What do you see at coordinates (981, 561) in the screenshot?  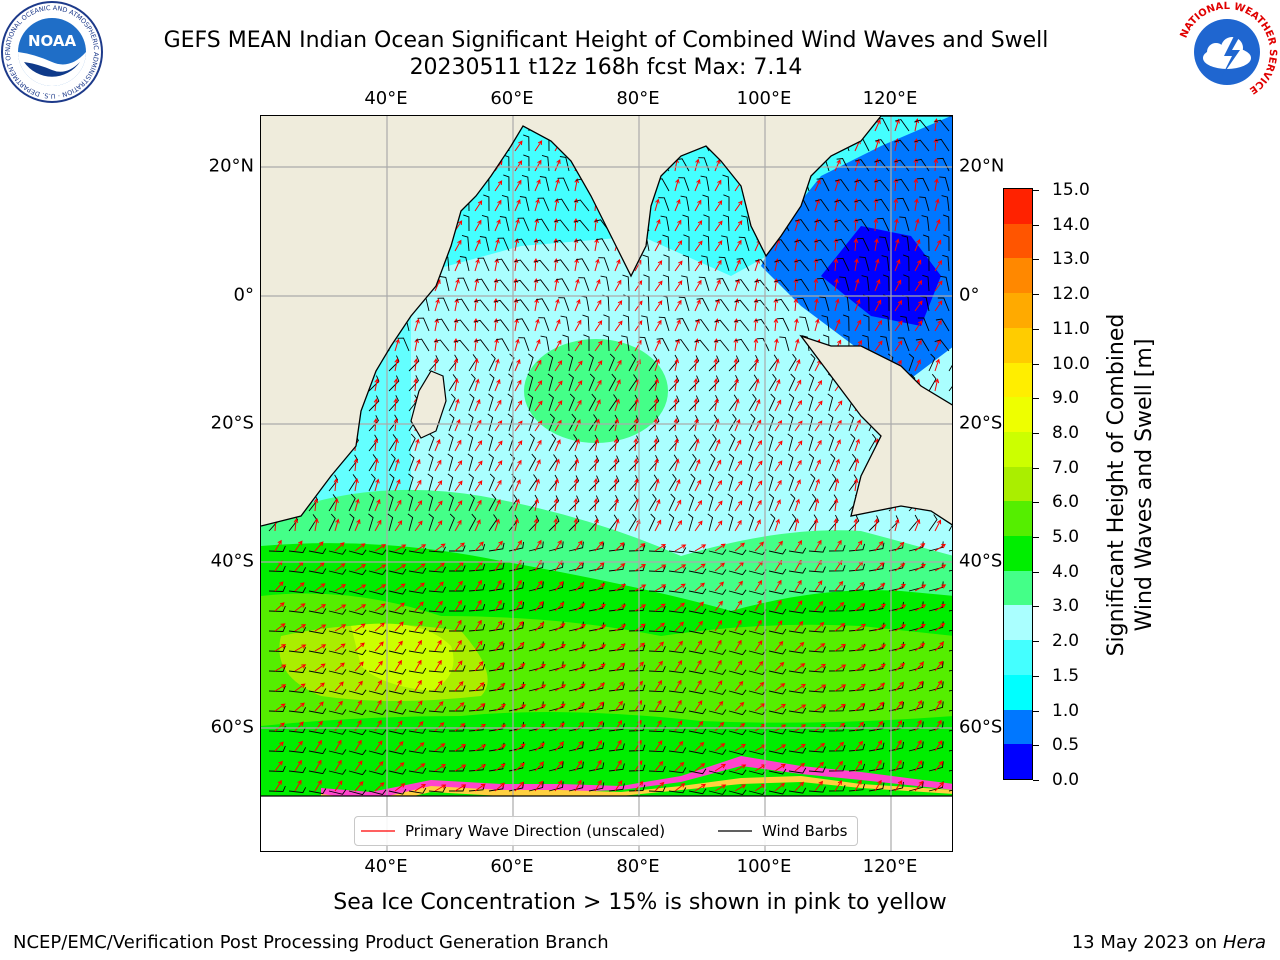 I see `lat-label-right-40S: 40°S` at bounding box center [981, 561].